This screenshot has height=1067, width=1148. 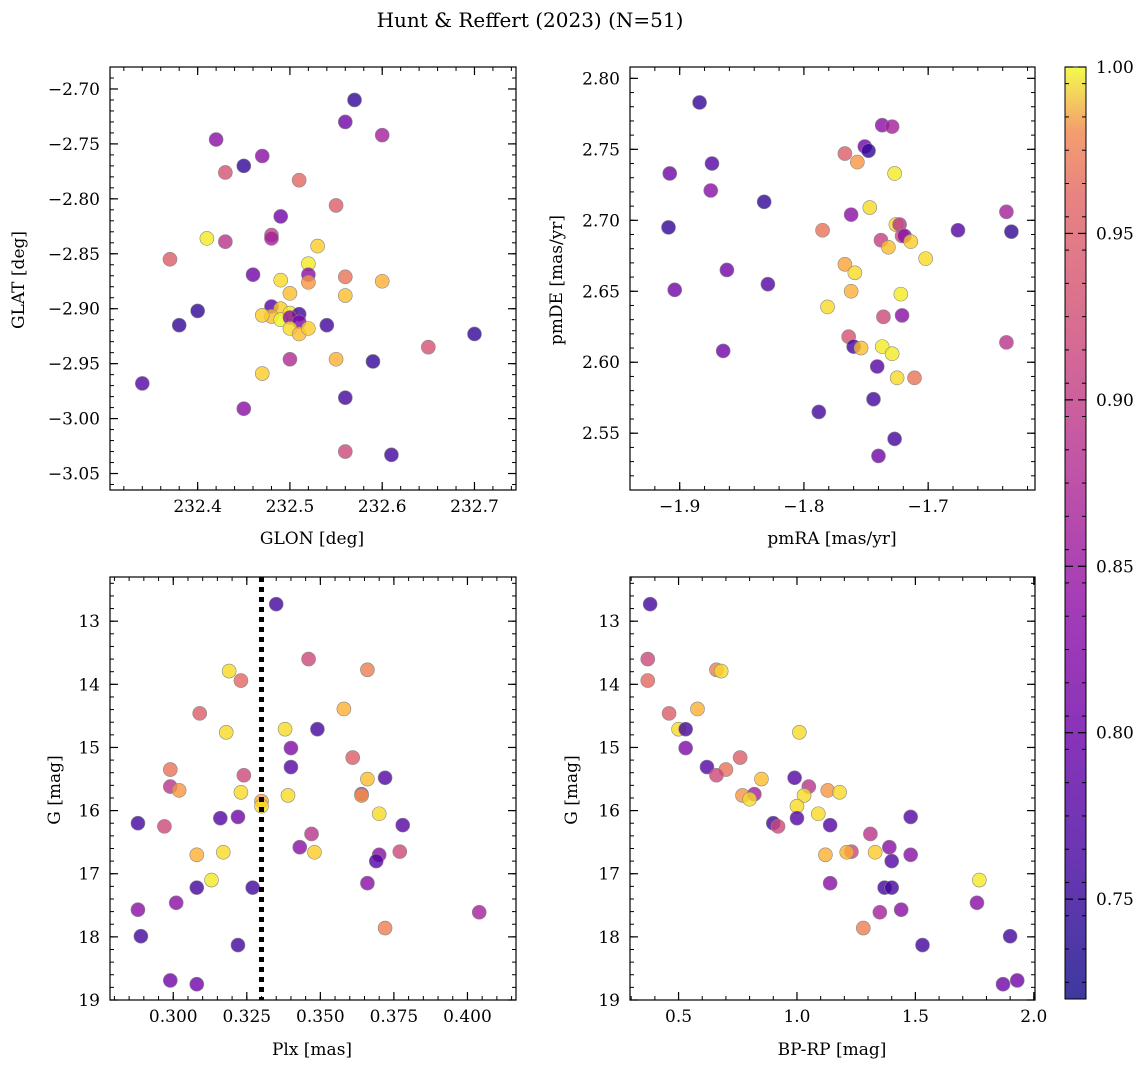 I want to click on colorbar-tick-label: 0.85, so click(x=1115, y=567).